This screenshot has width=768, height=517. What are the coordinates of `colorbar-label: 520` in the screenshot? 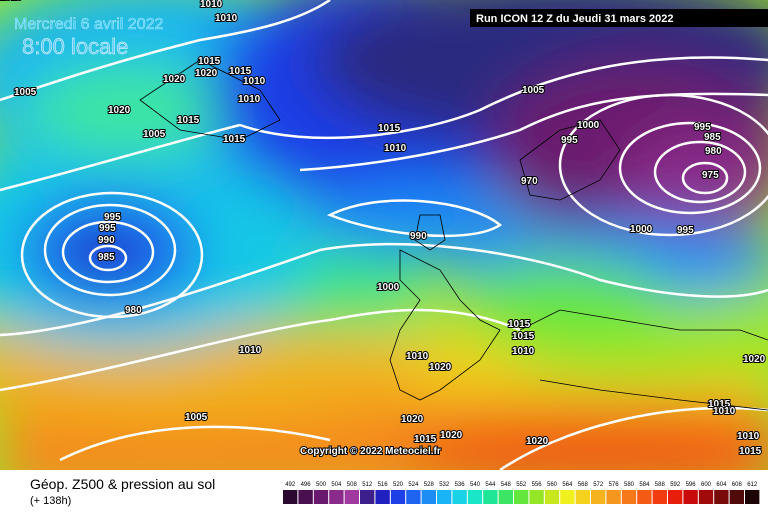 It's located at (398, 485).